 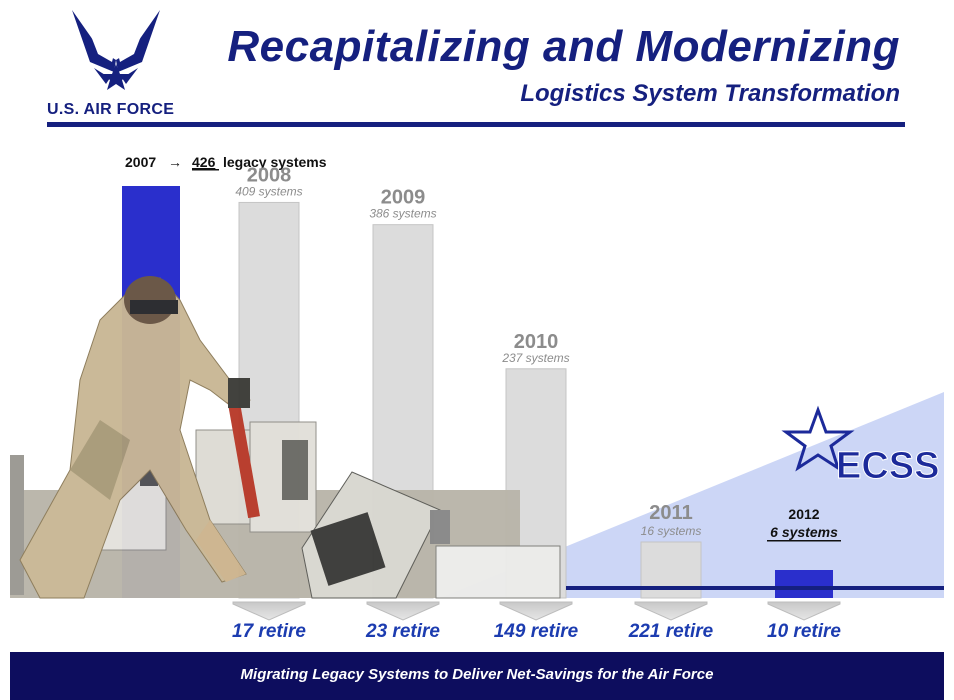 What do you see at coordinates (269, 631) in the screenshot?
I see `retire-label-1: 17 retire` at bounding box center [269, 631].